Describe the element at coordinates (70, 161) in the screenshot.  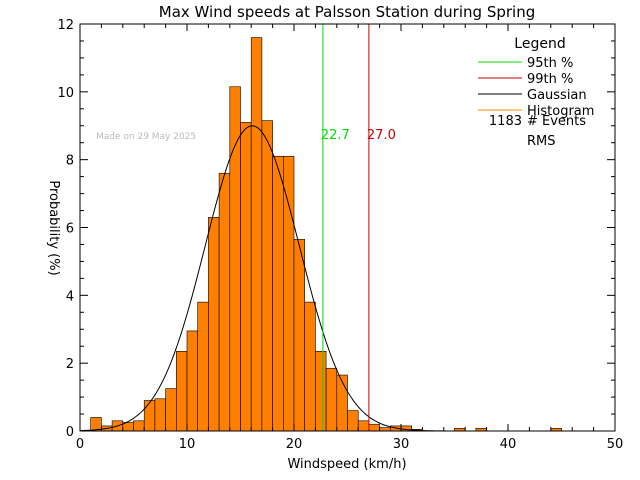
I see `y-tick-label: 8` at that location.